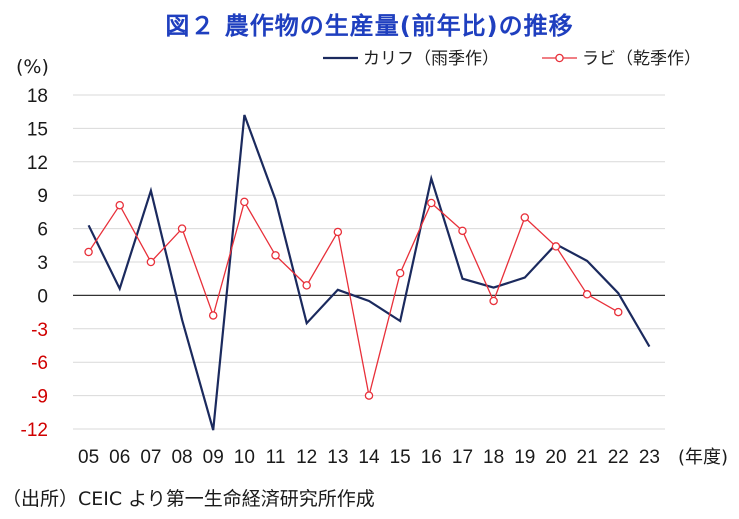 This screenshot has height=519, width=739. Describe the element at coordinates (431, 457) in the screenshot. I see `x-tick-label: 16` at that location.